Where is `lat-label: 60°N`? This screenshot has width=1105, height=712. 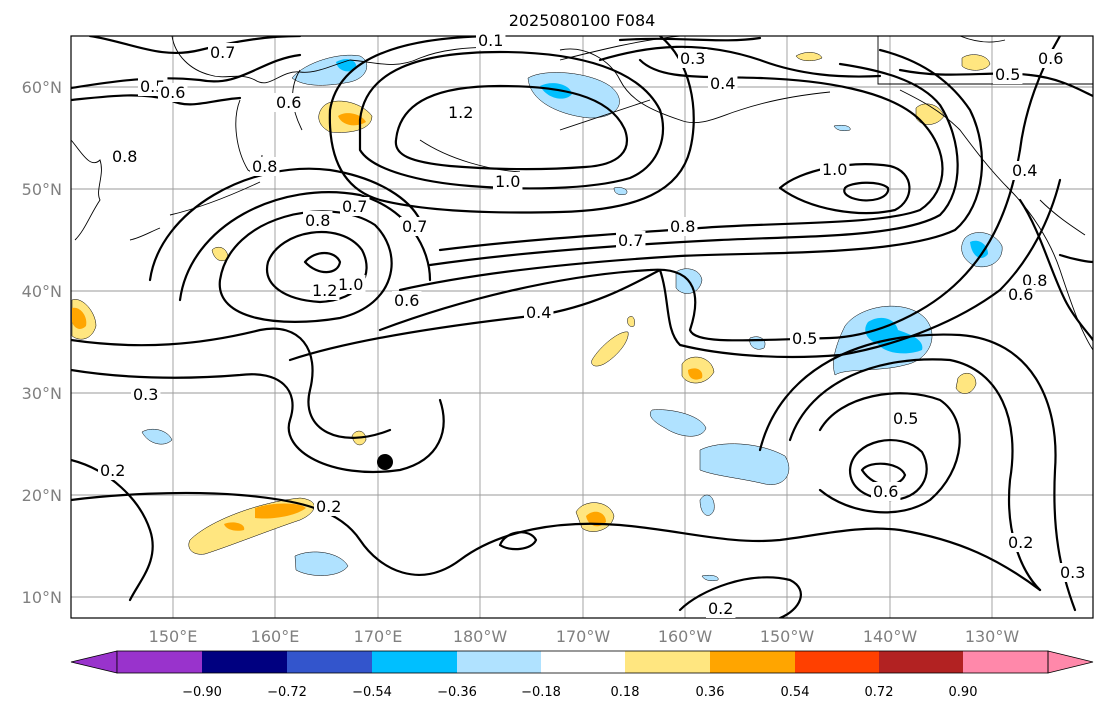
lat-label: 60°N is located at coordinates (42, 87).